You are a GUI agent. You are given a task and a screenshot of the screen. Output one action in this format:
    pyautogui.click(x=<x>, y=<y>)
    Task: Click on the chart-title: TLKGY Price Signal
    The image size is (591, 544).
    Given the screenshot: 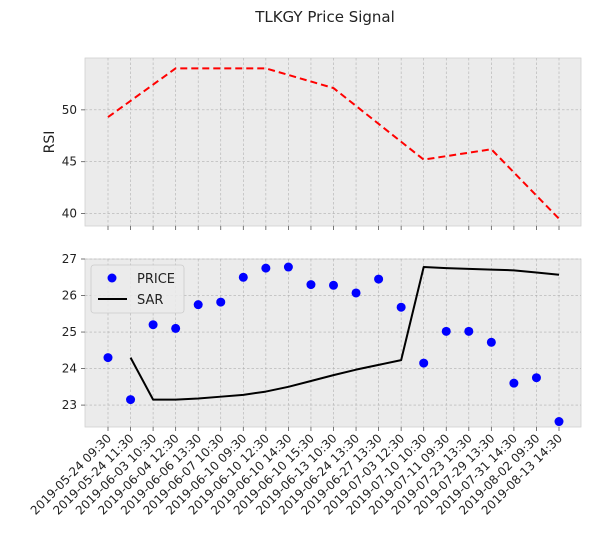 What is the action you would take?
    pyautogui.click(x=324, y=17)
    